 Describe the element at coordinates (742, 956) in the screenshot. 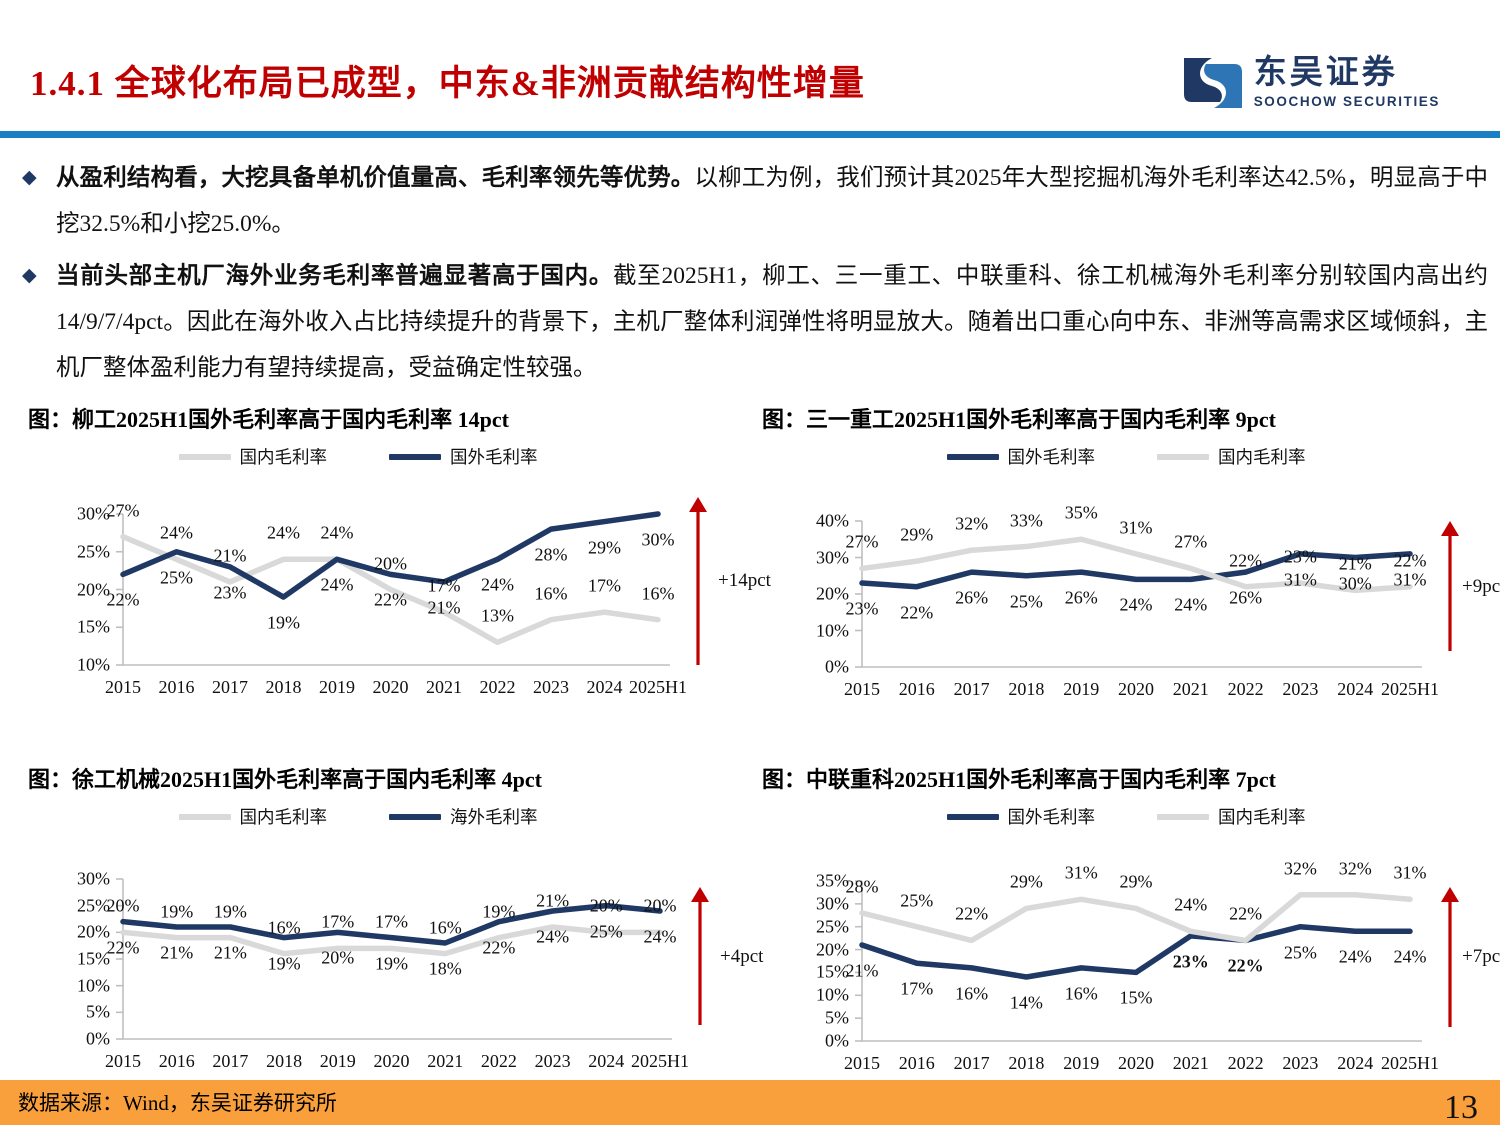

I see `gap-annotation-label: +4pct` at that location.